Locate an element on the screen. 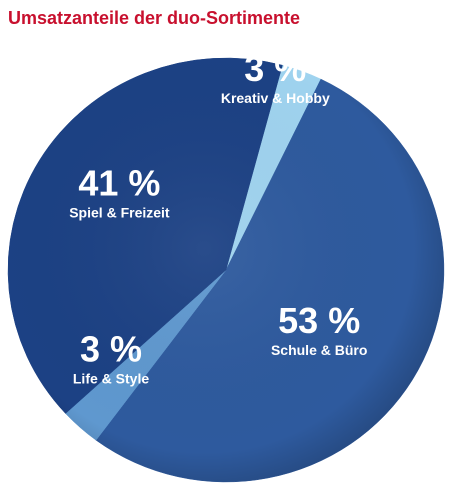 Image resolution: width=452 pixels, height=500 pixels. data-label-life-style: 3 % is located at coordinates (111, 348).